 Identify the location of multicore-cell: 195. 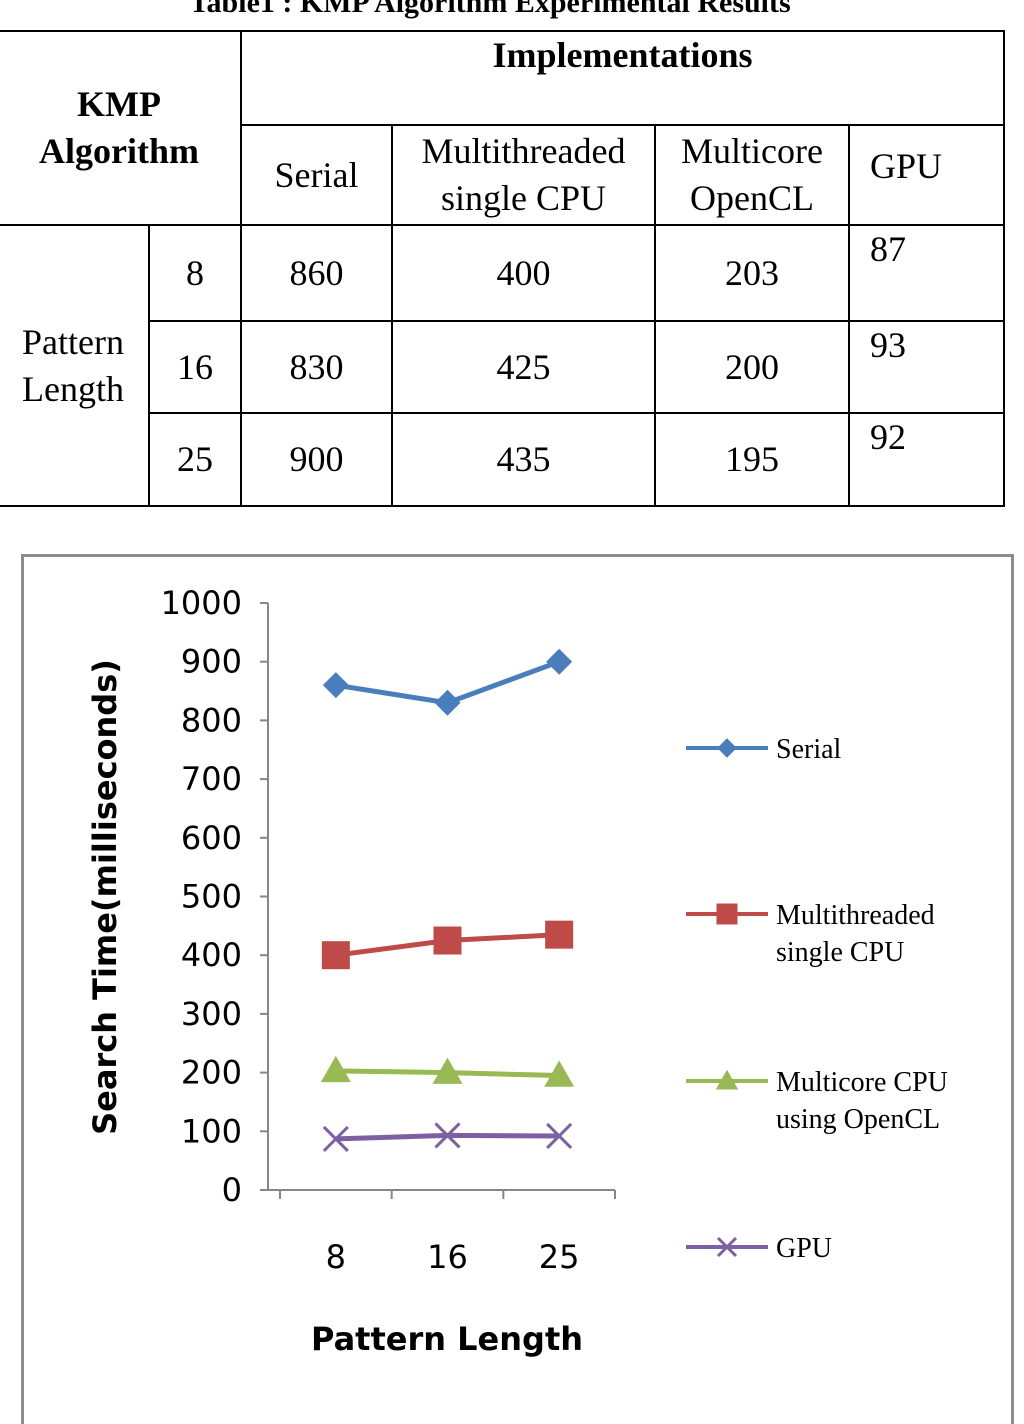
(752, 459).